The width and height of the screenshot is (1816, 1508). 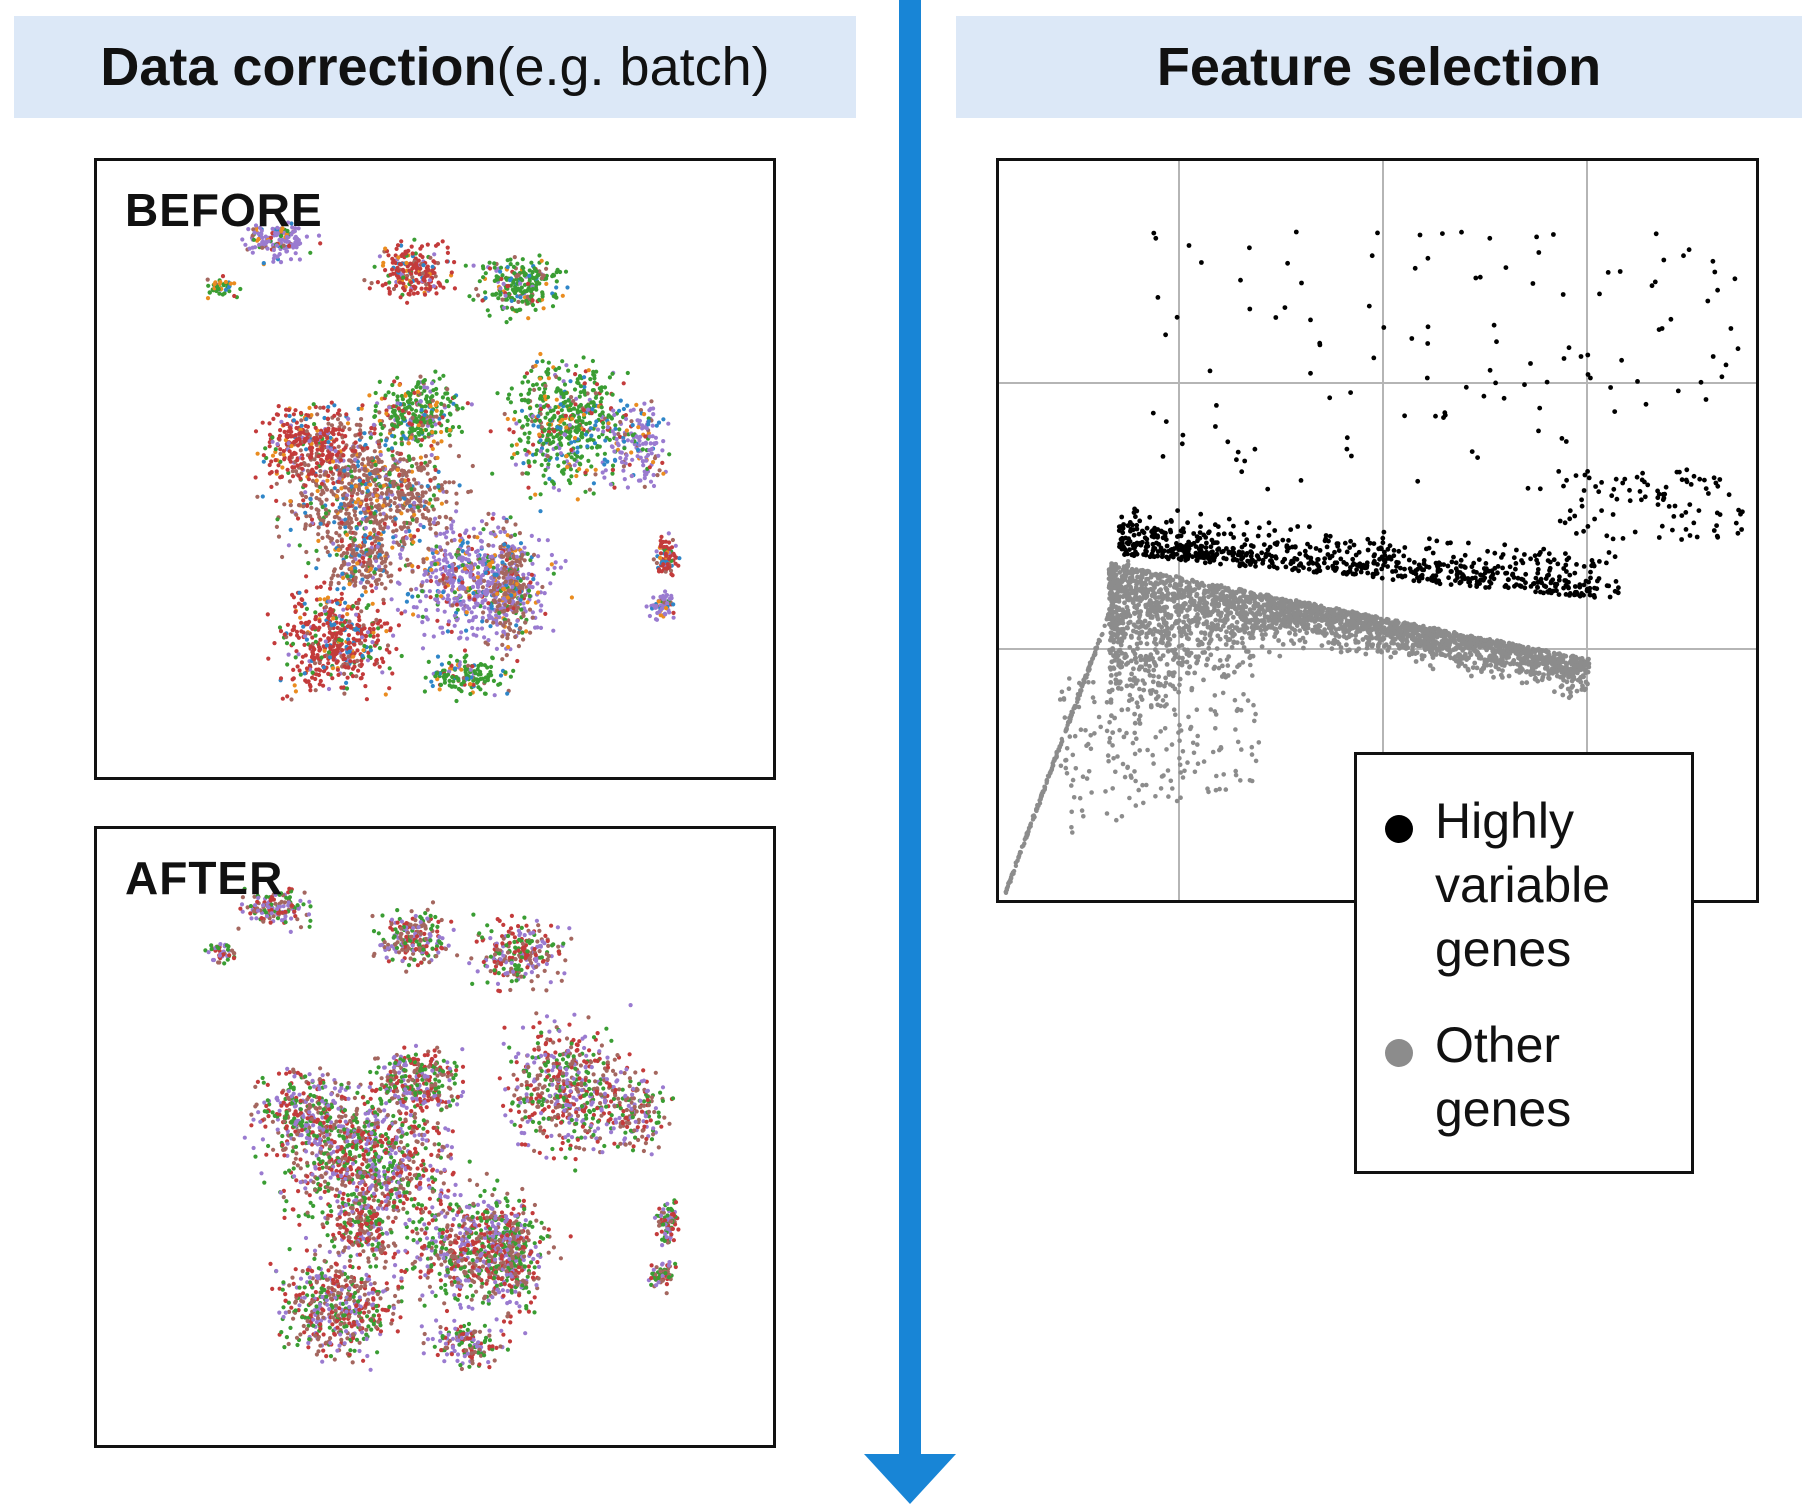 What do you see at coordinates (224, 210) in the screenshot?
I see `before-label: BEFORE` at bounding box center [224, 210].